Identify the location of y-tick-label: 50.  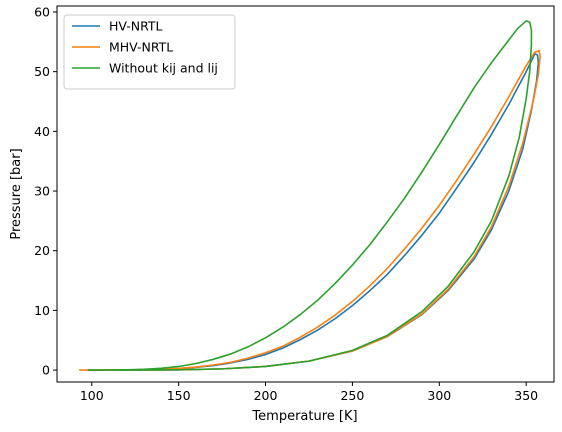
(42, 71).